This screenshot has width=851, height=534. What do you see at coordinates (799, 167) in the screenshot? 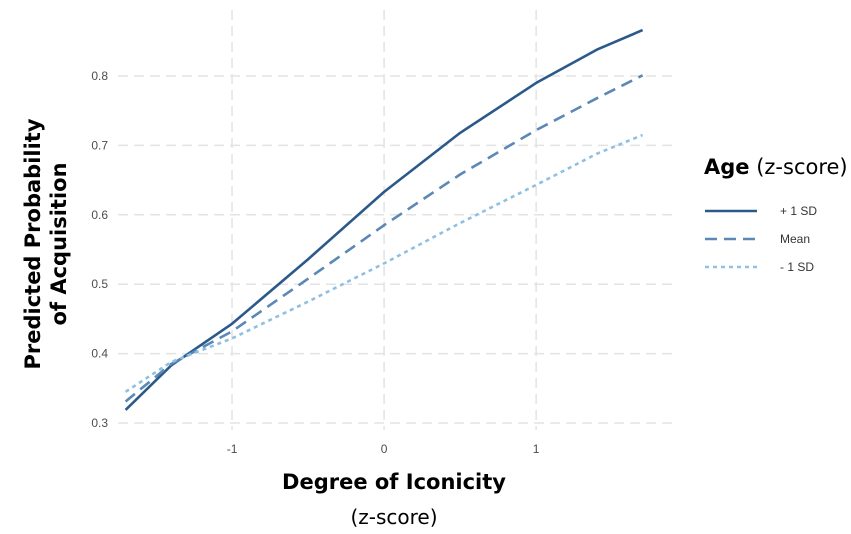
I see `legend-title-rest: (z-score)` at bounding box center [799, 167].